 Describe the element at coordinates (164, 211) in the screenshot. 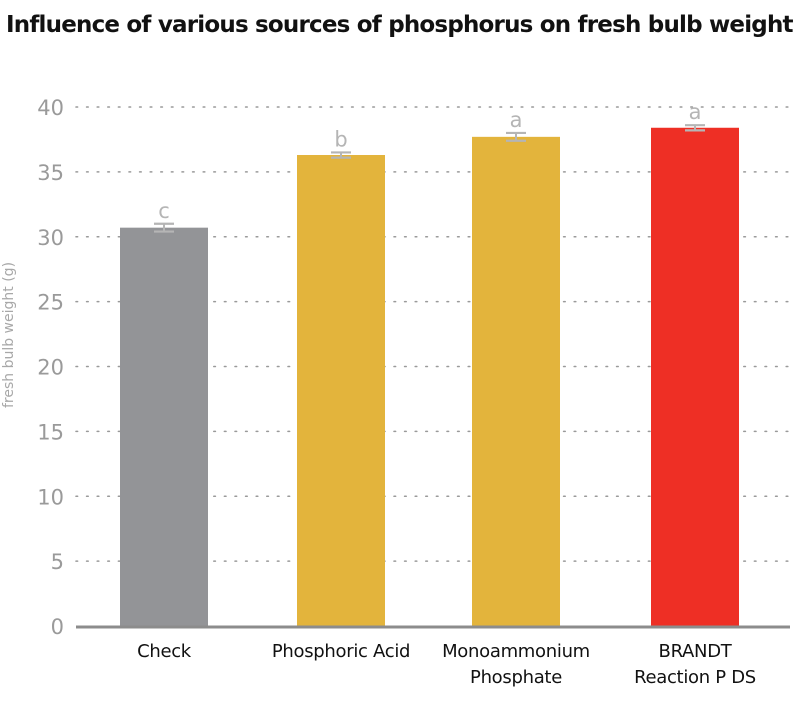

I see `significance-letter: c` at that location.